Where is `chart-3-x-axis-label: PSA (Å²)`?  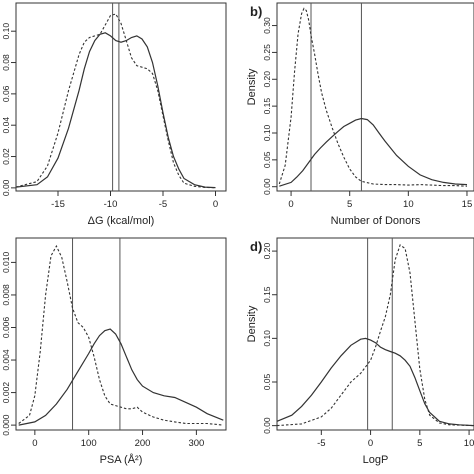 chart-3-x-axis-label: PSA (Å²) is located at coordinates (121, 459).